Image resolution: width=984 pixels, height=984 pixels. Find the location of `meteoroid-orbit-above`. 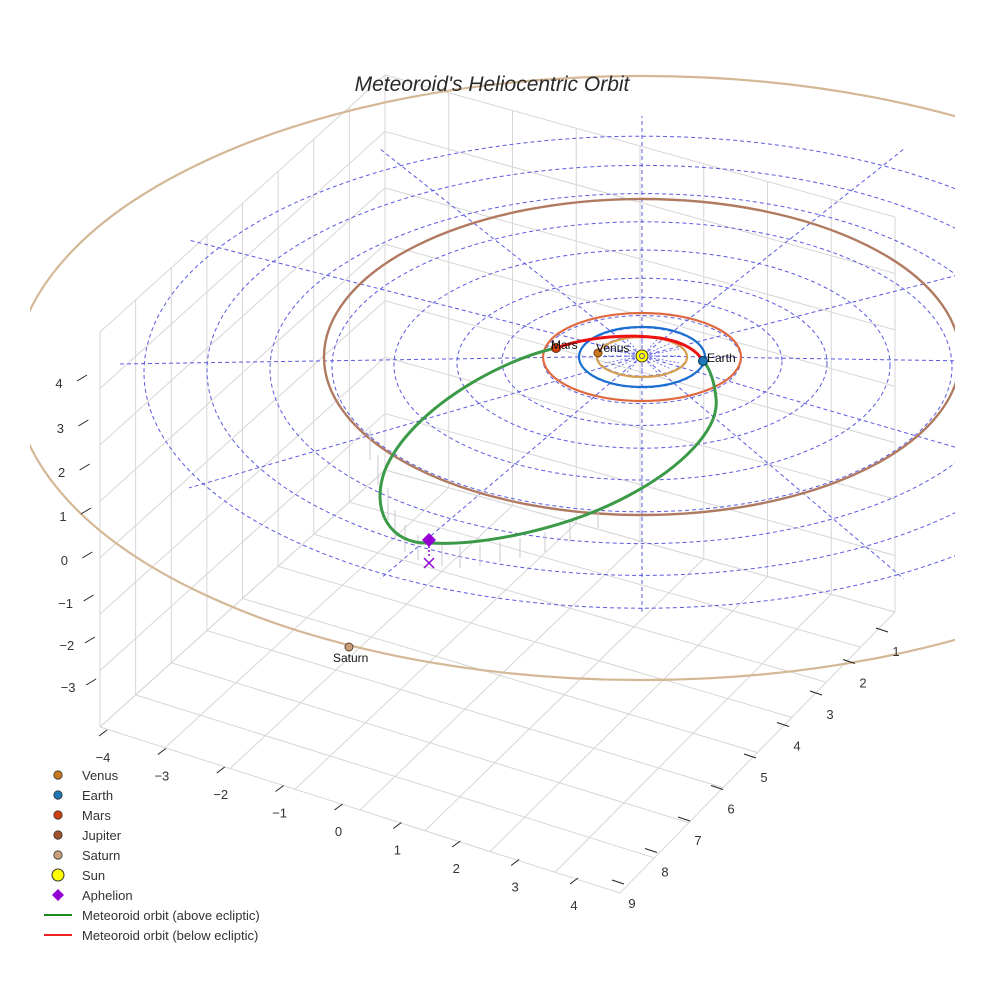

meteoroid-orbit-above is located at coordinates (548, 445).